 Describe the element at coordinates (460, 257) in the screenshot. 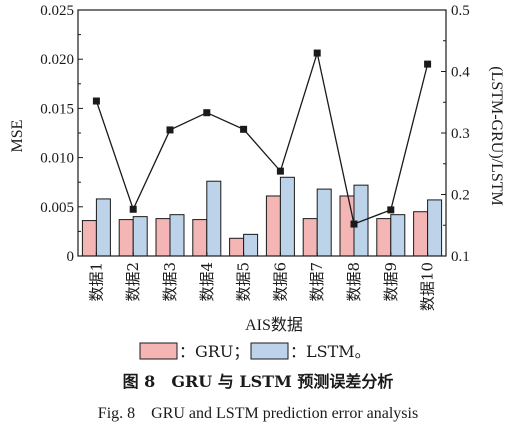

I see `y-tick-label-right: 0.1` at that location.